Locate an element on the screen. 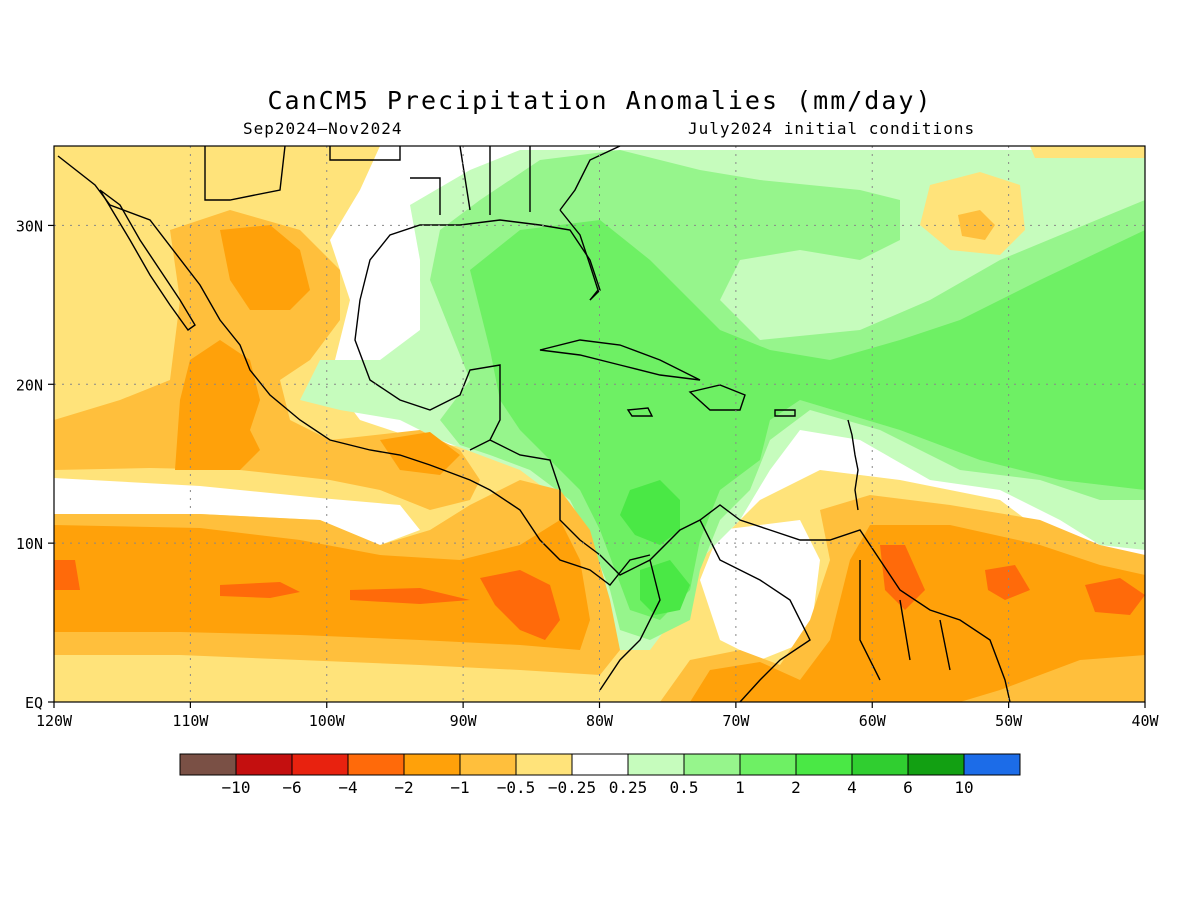 This screenshot has width=1200, height=900. x-tick-label: 60W is located at coordinates (873, 721).